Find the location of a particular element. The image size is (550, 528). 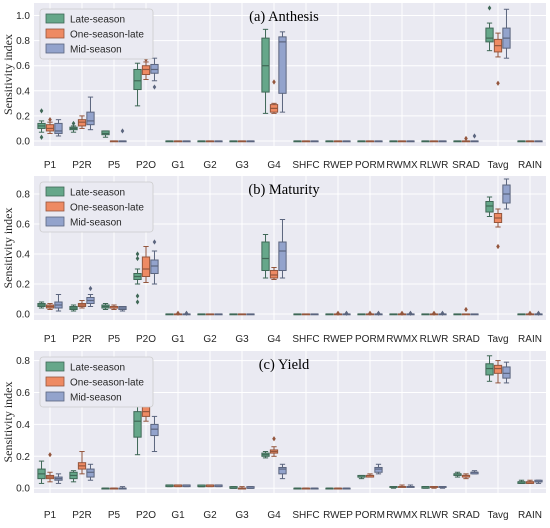

legend-label: One-season-late is located at coordinates (107, 208).